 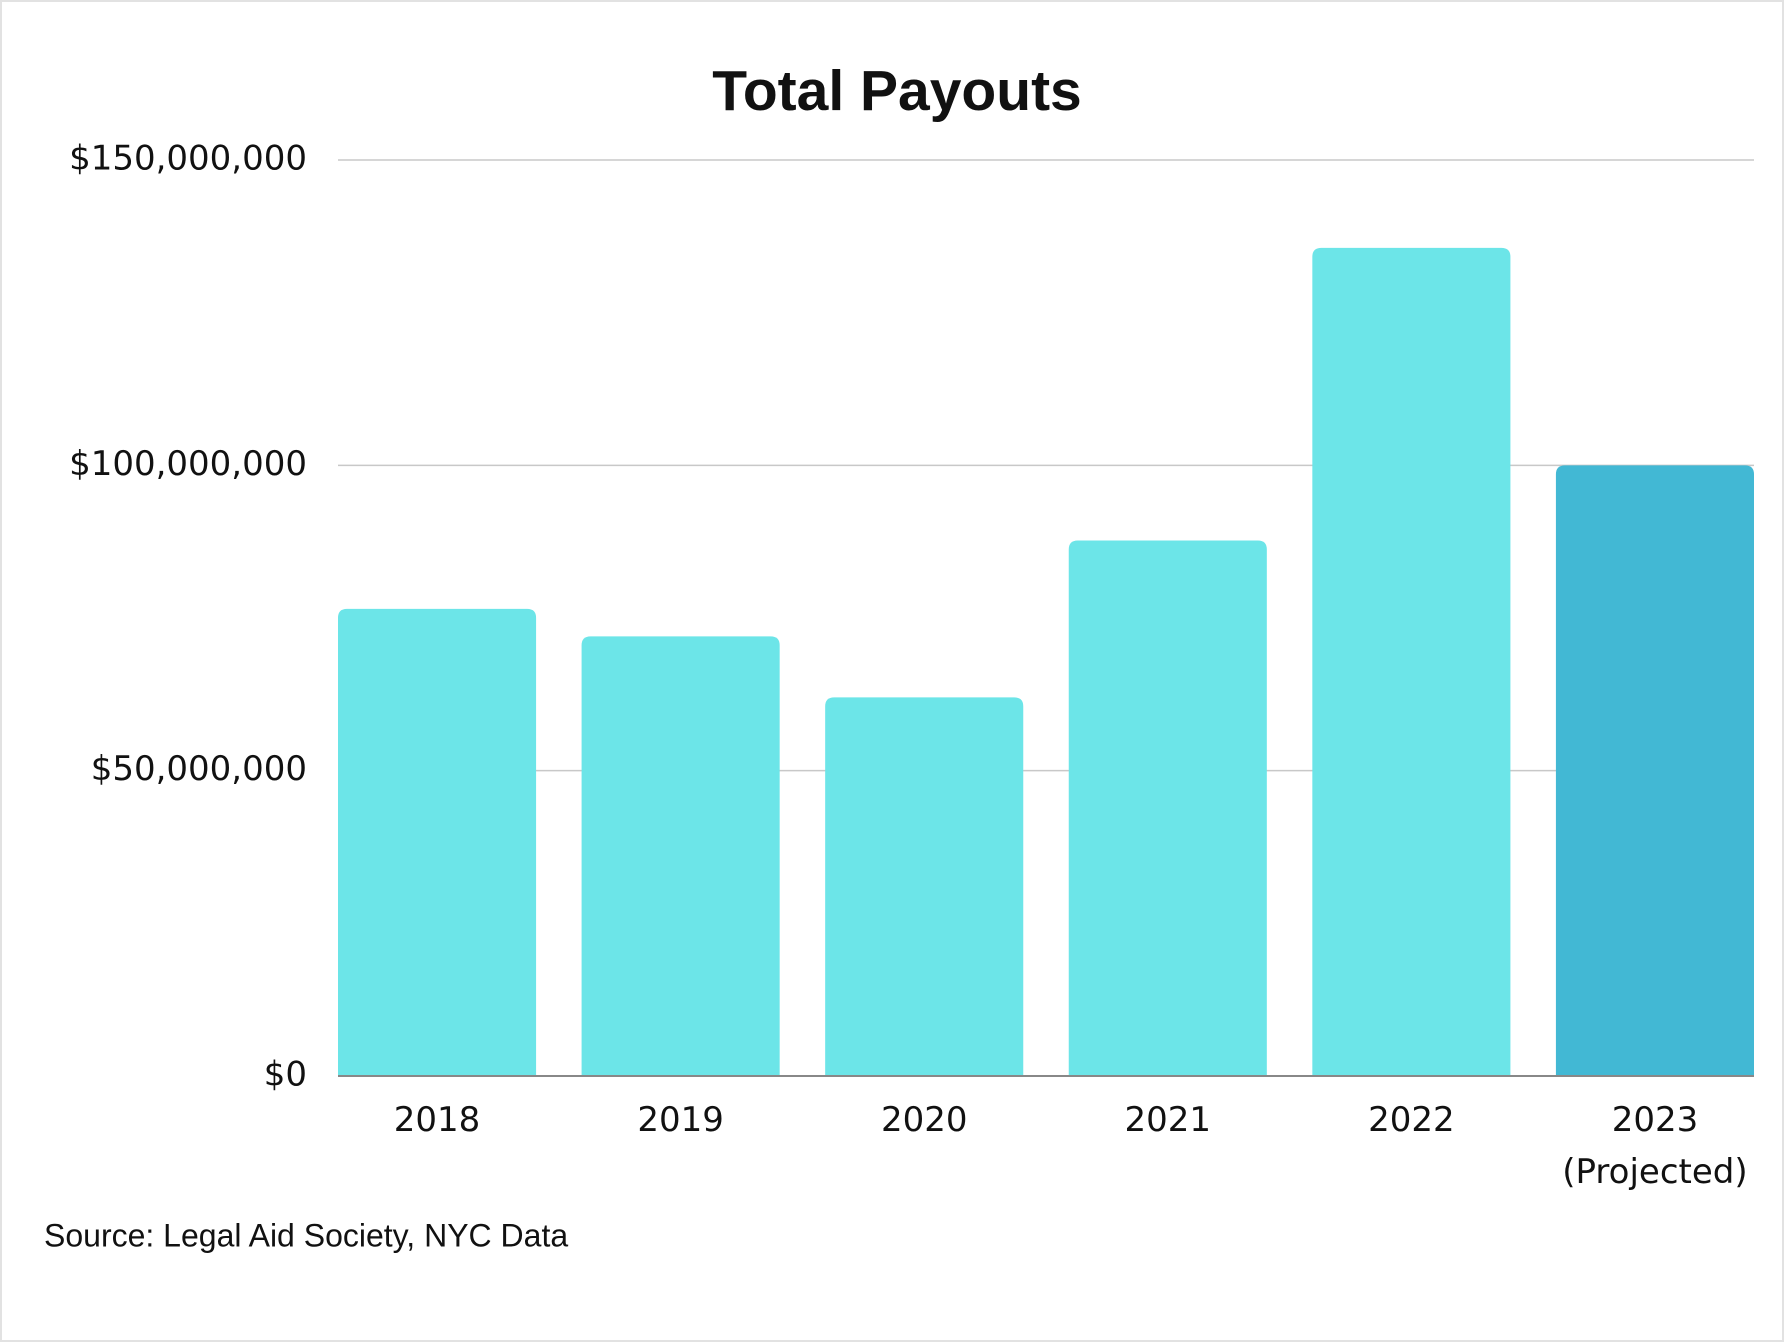 I want to click on x-tick-label: 2019, so click(x=680, y=1120).